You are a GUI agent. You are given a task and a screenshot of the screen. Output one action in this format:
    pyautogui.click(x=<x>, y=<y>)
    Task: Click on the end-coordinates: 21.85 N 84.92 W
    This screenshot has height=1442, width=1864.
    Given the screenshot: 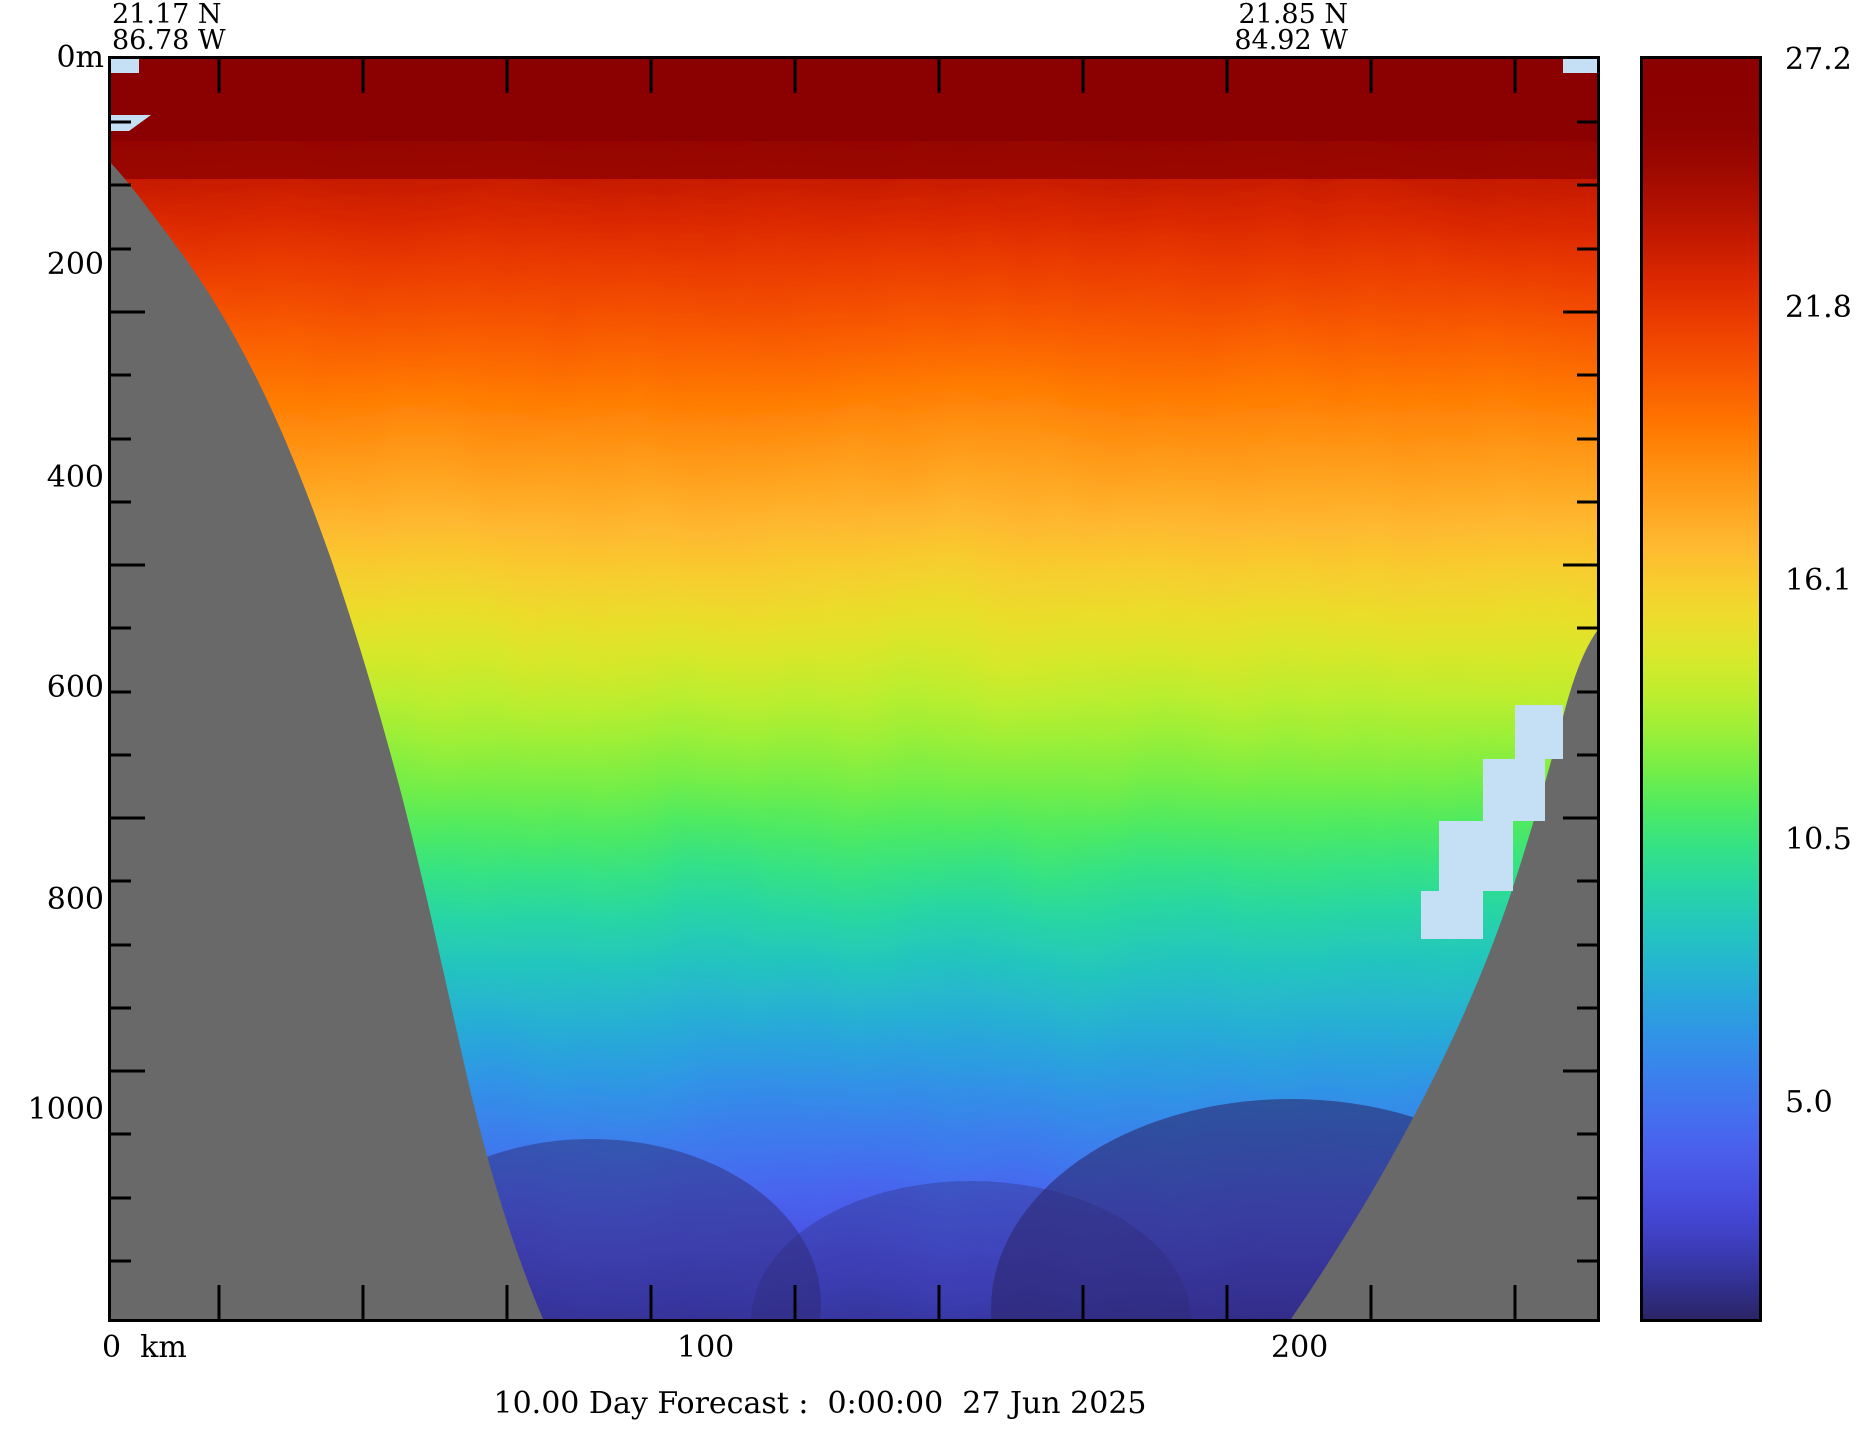 What is the action you would take?
    pyautogui.click(x=1291, y=28)
    